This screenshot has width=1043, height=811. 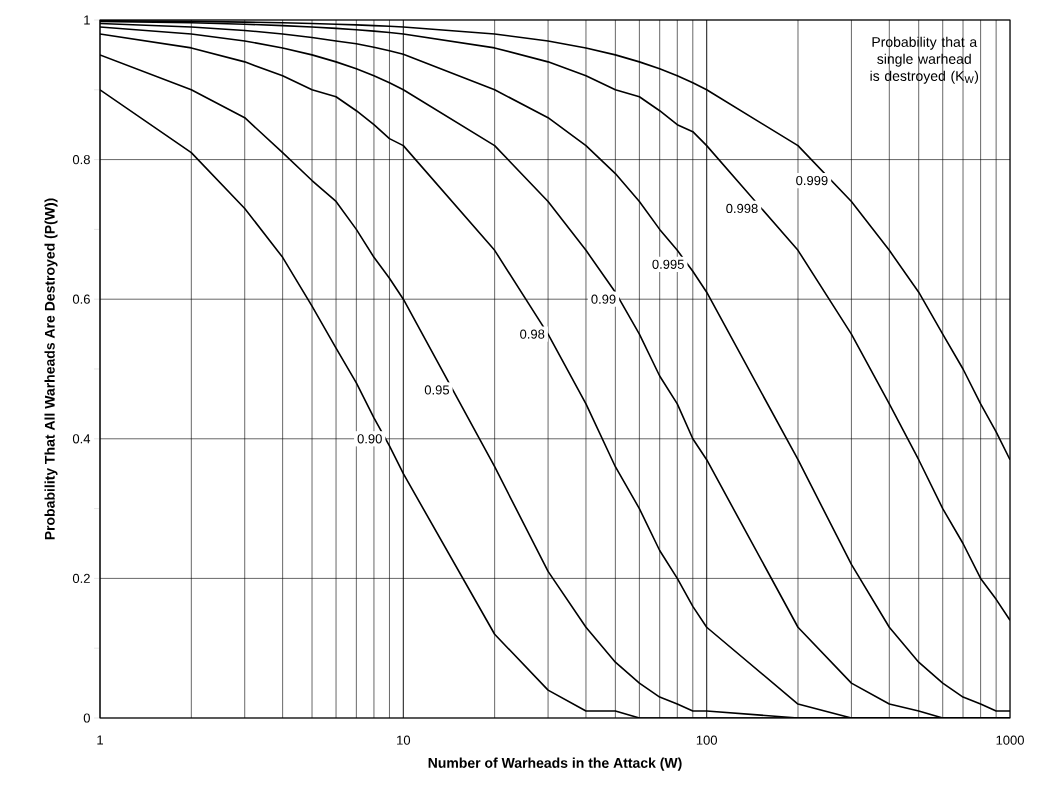 I want to click on x-tick-label: 1000, so click(x=1010, y=740).